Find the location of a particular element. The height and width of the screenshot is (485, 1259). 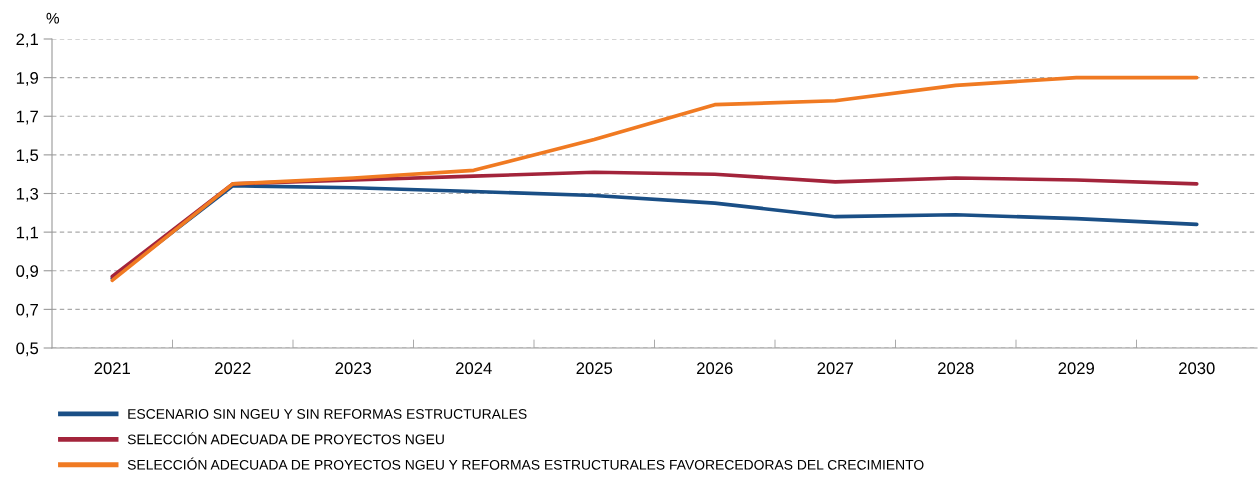

x-tick-label: 2029 is located at coordinates (1076, 368).